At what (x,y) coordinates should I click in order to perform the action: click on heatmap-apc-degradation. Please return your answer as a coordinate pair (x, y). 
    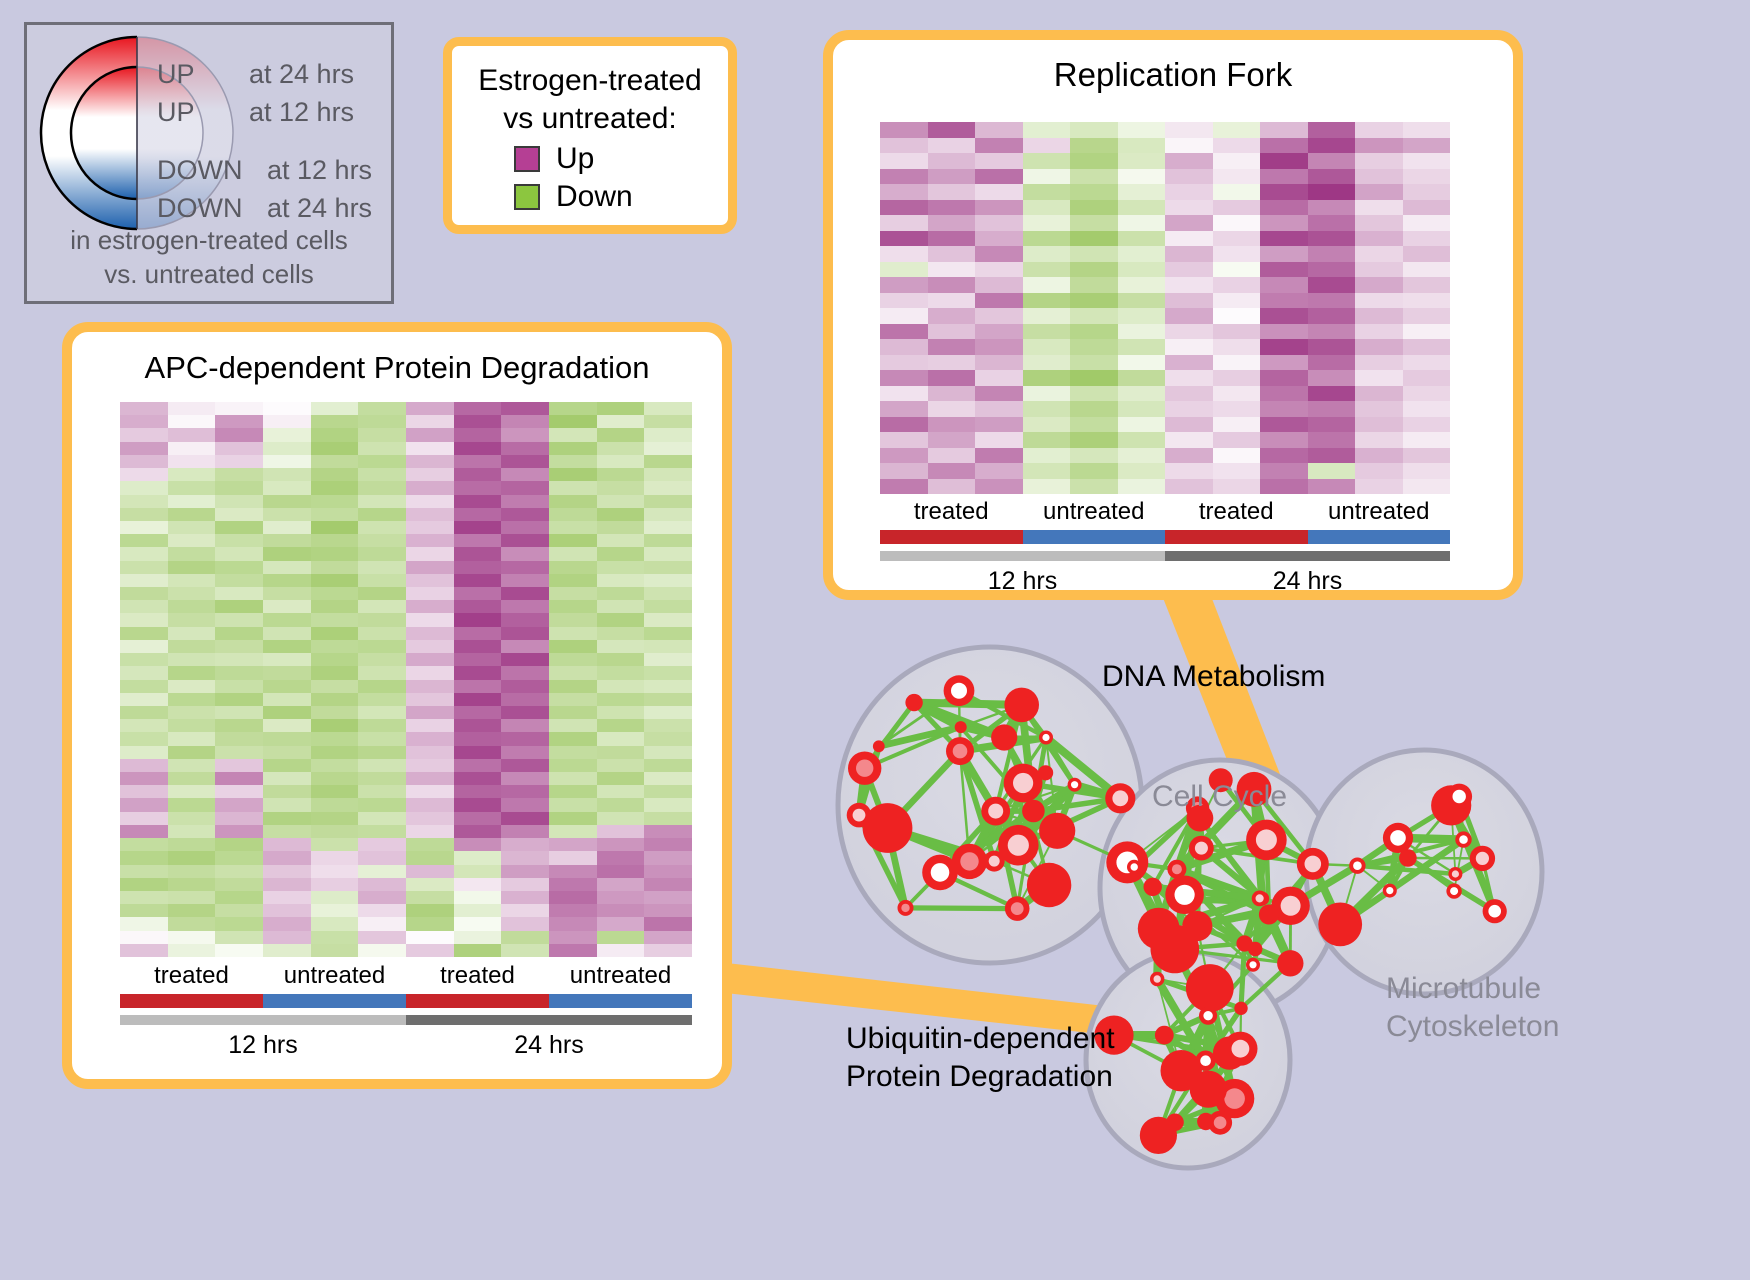
    Looking at the image, I should click on (406, 679).